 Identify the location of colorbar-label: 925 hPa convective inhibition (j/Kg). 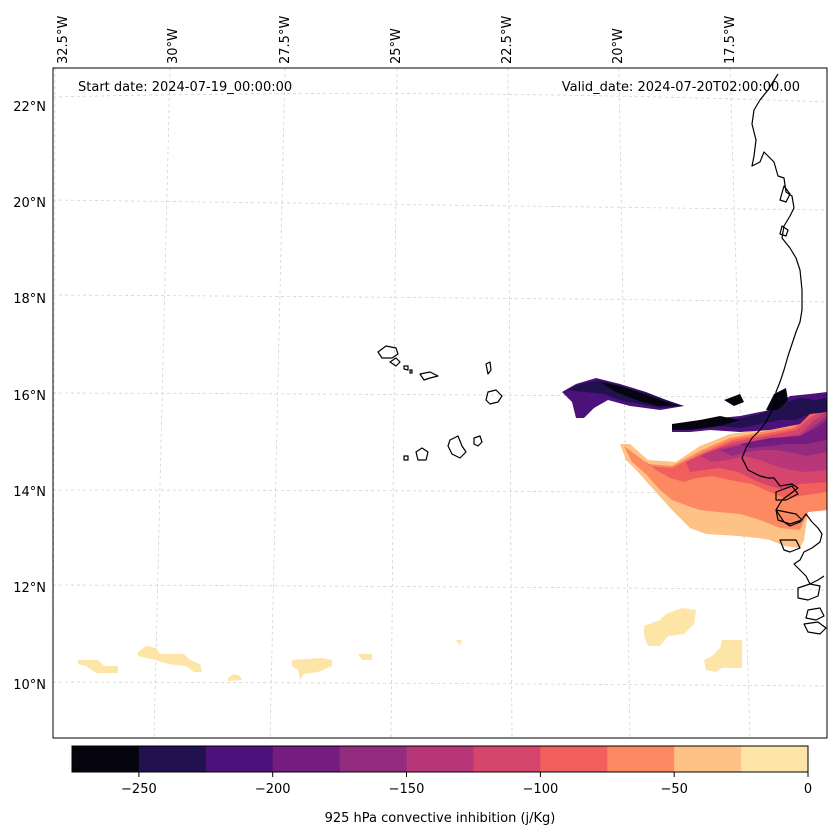
(440, 818).